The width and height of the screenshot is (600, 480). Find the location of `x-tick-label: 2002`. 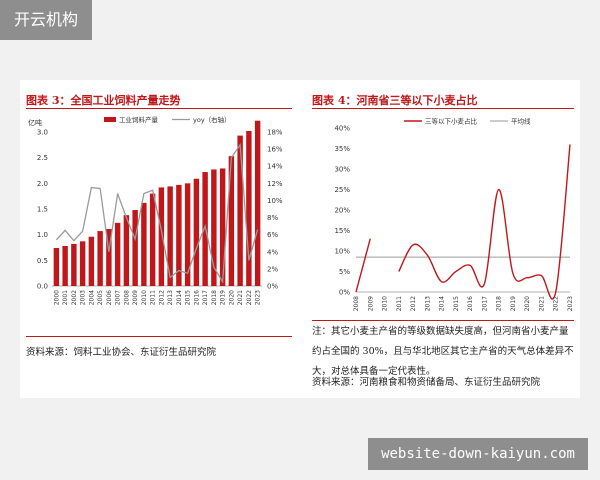

x-tick-label: 2002 is located at coordinates (74, 297).